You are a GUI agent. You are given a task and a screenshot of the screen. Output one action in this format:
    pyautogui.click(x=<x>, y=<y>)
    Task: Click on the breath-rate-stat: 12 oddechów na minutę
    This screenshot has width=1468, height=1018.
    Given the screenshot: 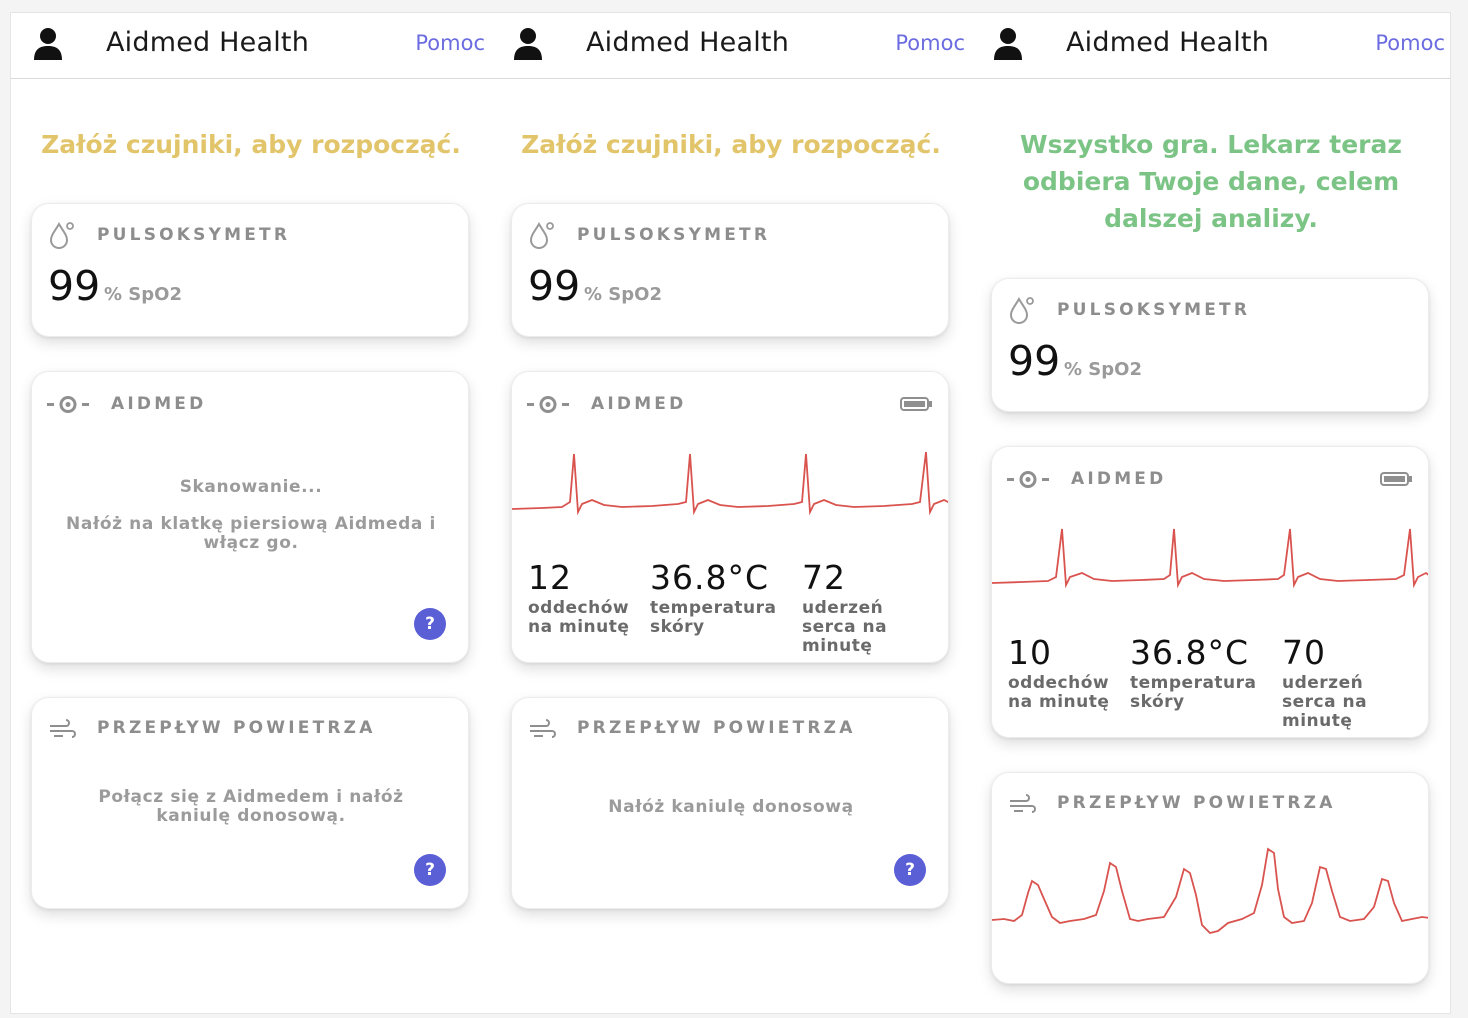 What is the action you would take?
    pyautogui.click(x=583, y=597)
    